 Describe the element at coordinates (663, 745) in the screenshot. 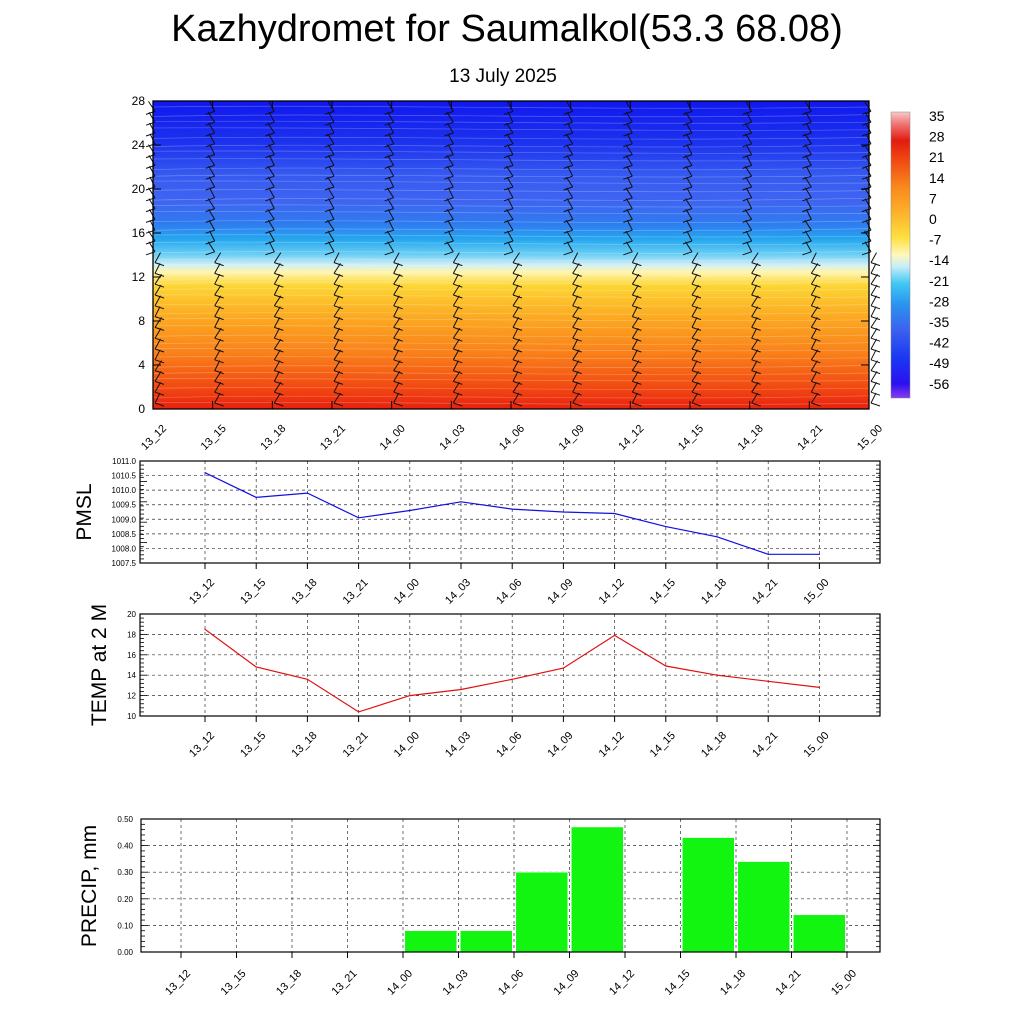

I see `temp-x-tick-label: 14_15` at that location.